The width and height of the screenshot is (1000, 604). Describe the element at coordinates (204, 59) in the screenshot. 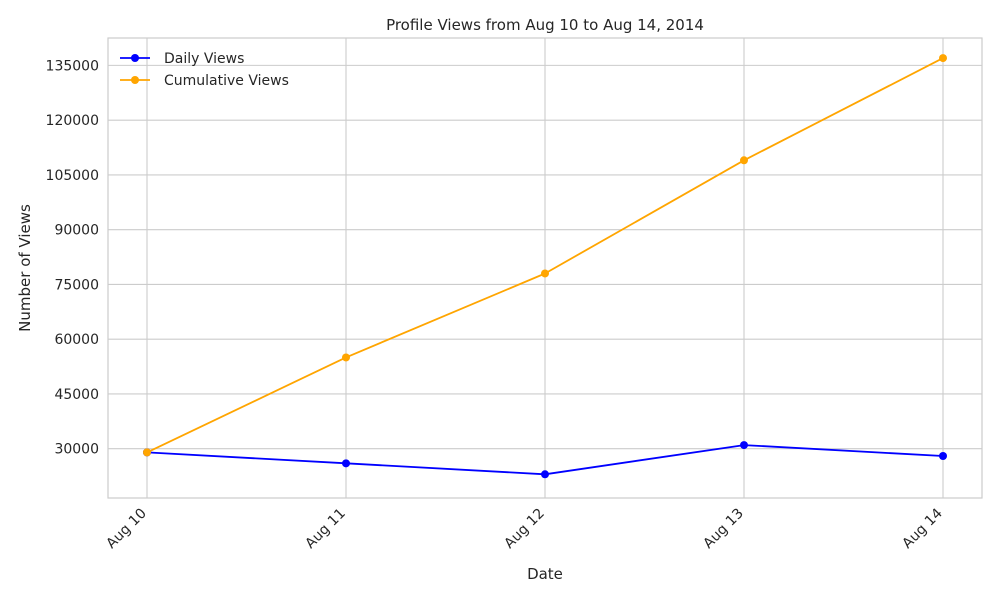

I see `legend-daily-label: Daily Views` at that location.